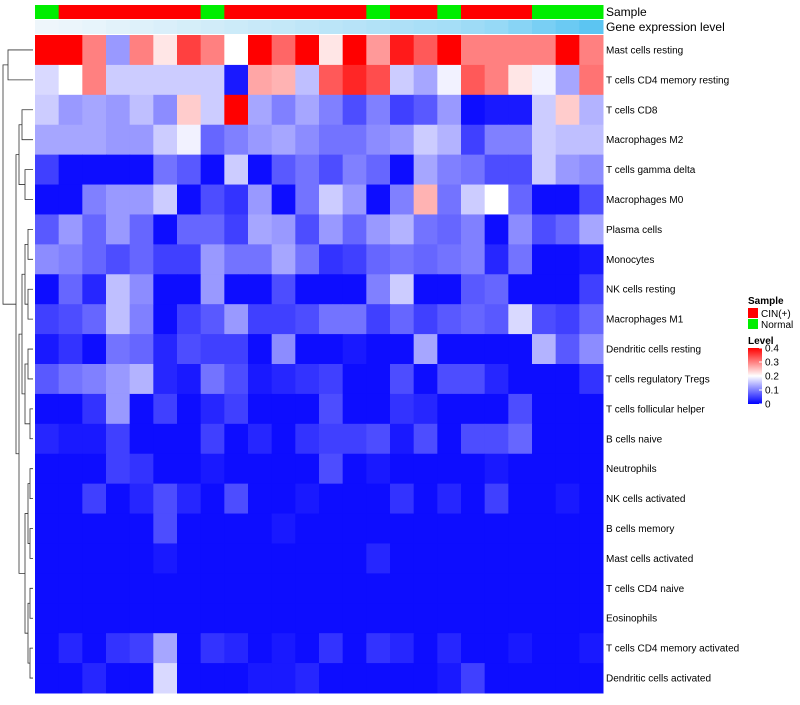 This screenshot has height=705, width=800. Describe the element at coordinates (665, 27) in the screenshot. I see `expression-track-label: Gene expression level` at that location.